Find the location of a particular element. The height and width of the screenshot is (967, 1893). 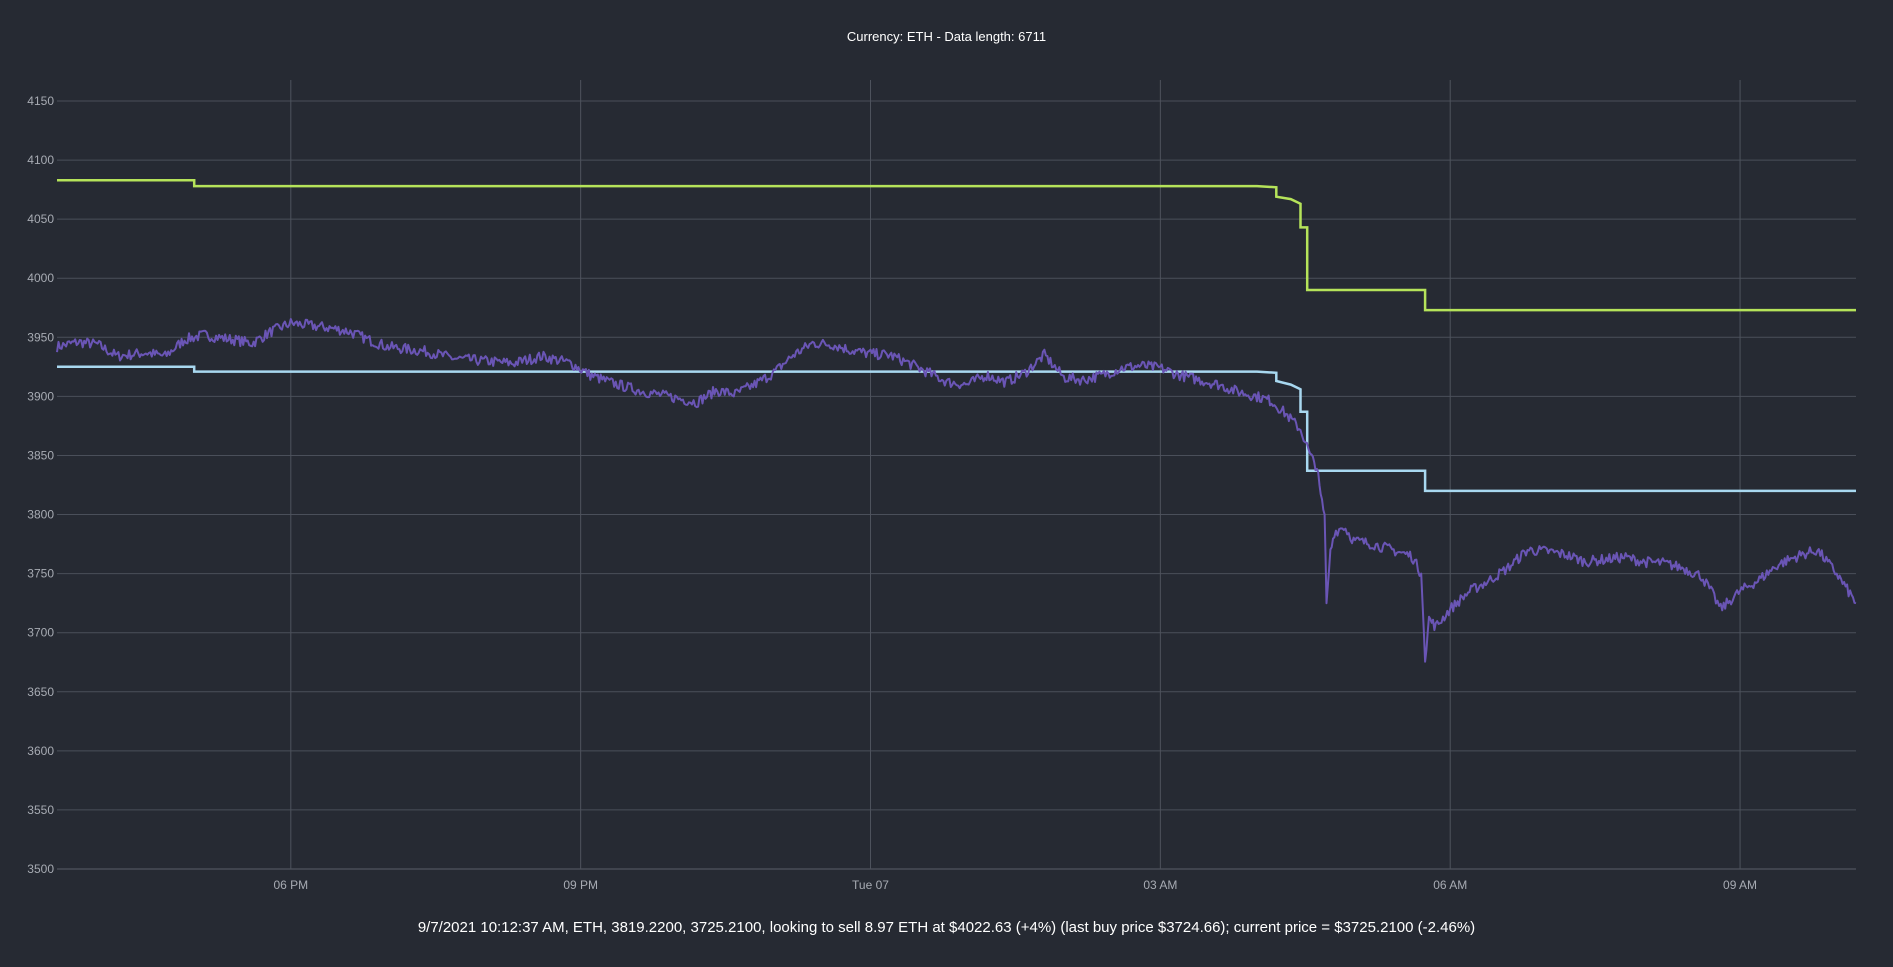

buy_line-series-line is located at coordinates (956, 429).